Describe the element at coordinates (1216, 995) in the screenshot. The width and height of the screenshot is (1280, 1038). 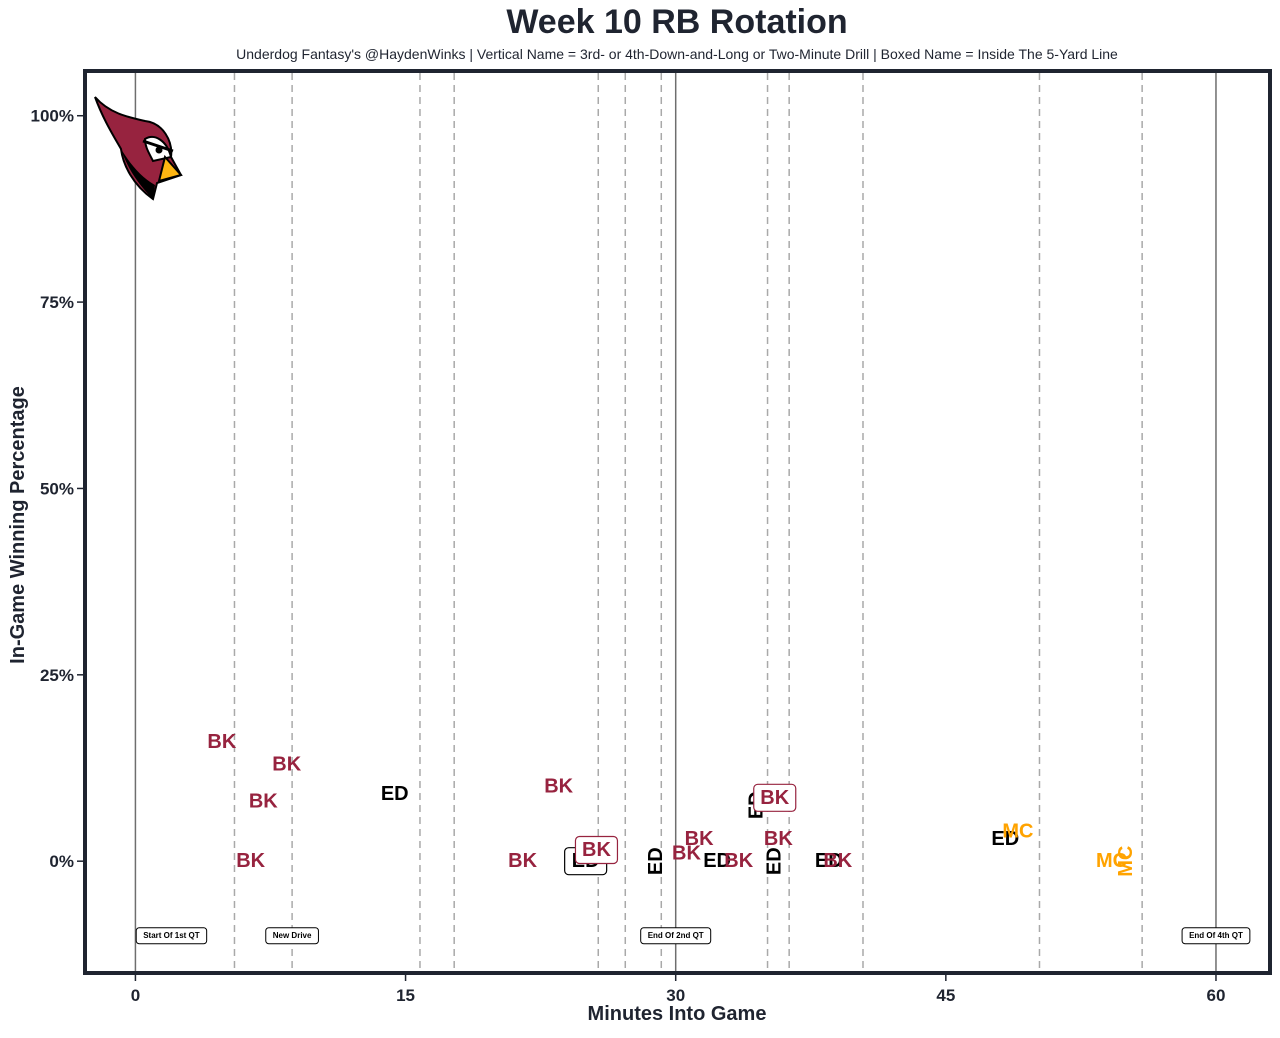
I see `x-tick-label: 60` at that location.